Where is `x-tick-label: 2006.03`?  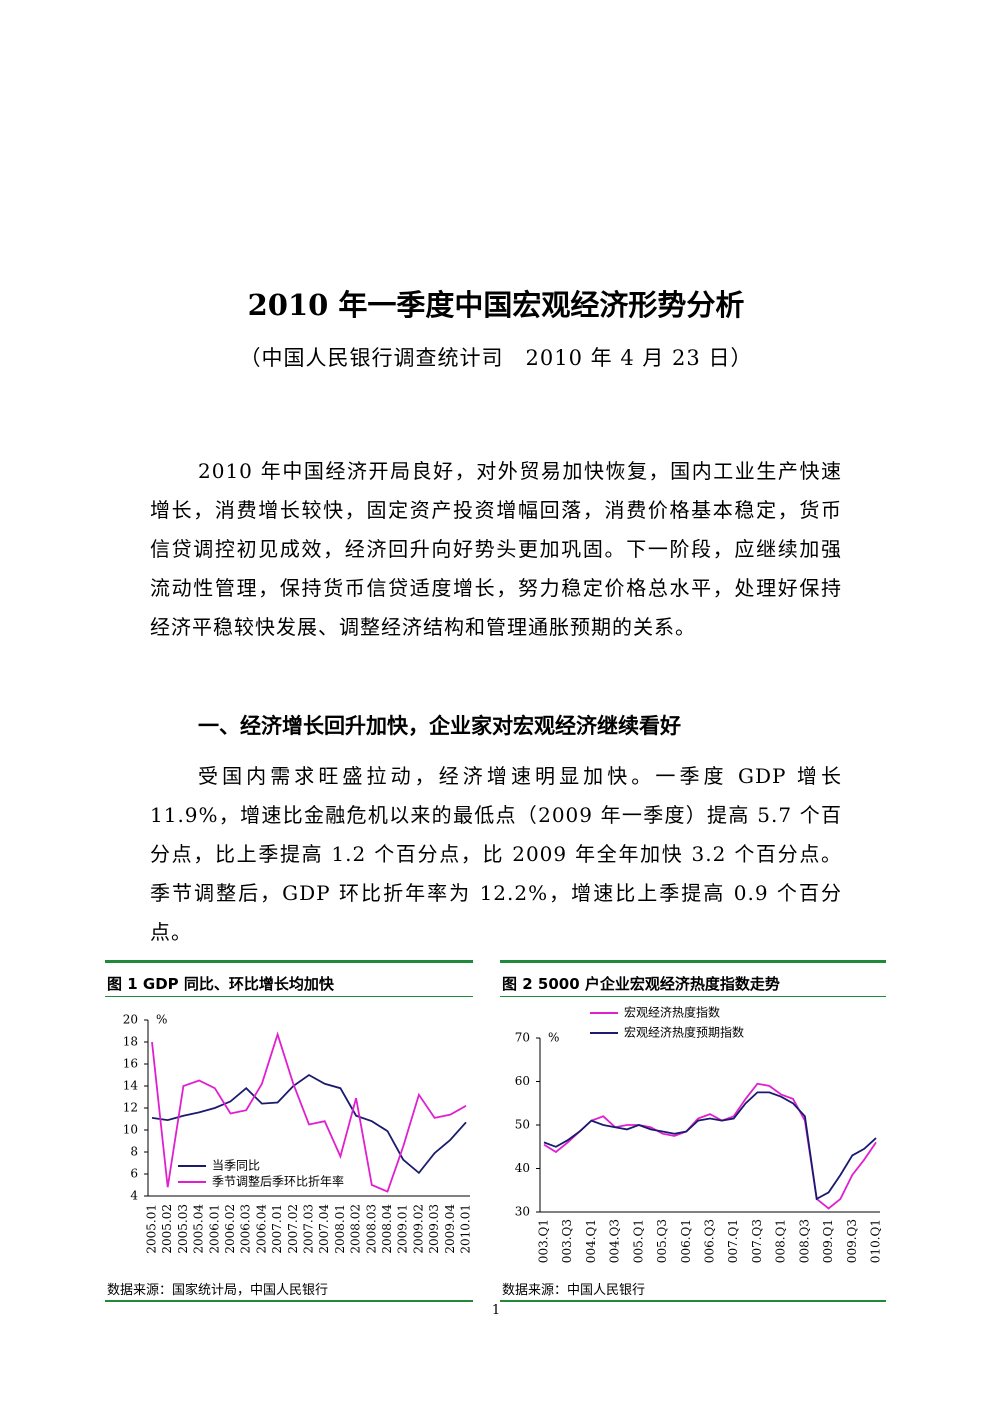
x-tick-label: 2006.03 is located at coordinates (246, 1229).